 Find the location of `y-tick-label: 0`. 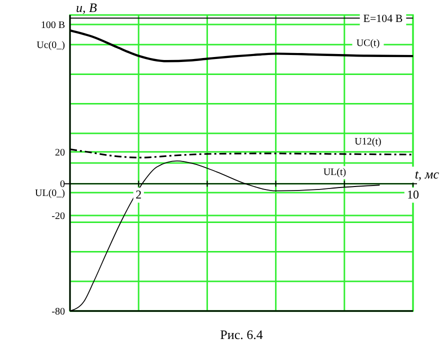

y-tick-label: 0 is located at coordinates (62, 184).